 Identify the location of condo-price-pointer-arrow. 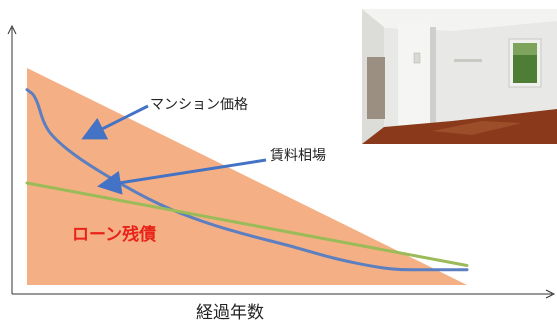
(115, 122).